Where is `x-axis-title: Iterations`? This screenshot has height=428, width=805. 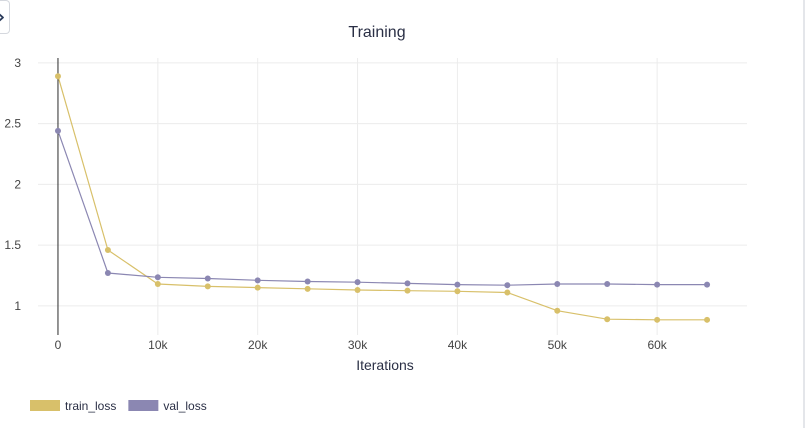
x-axis-title: Iterations is located at coordinates (385, 365).